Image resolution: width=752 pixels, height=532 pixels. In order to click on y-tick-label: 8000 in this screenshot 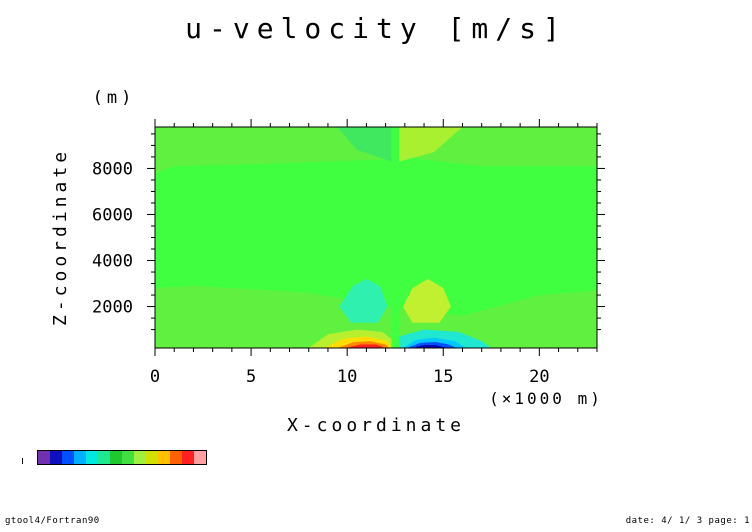, I will do `click(112, 169)`.